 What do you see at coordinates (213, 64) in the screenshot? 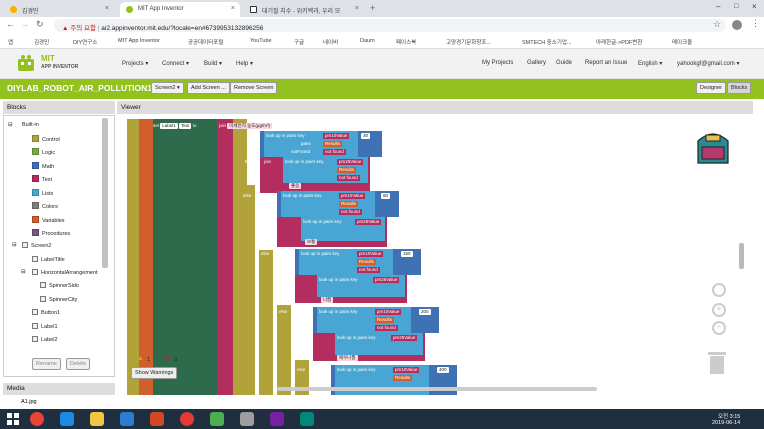
I see `menu-build: Build ▾` at bounding box center [213, 64].